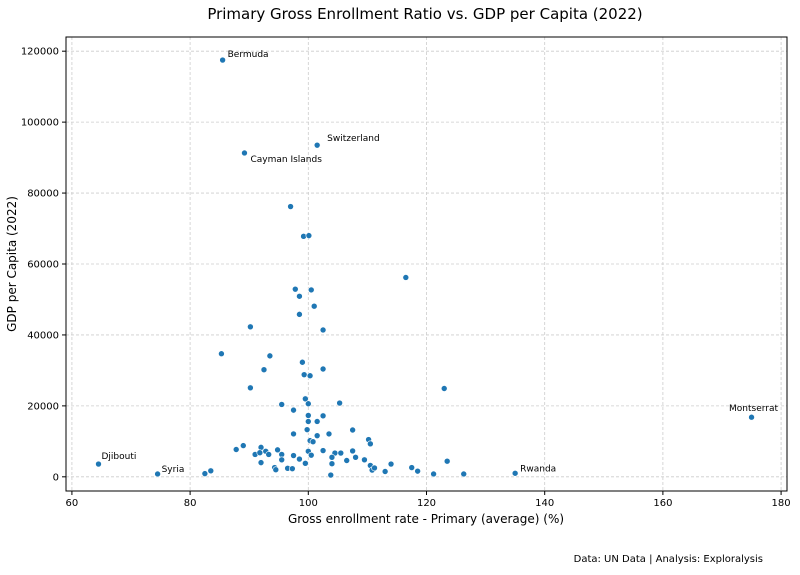 The height and width of the screenshot is (575, 800). What do you see at coordinates (43, 194) in the screenshot?
I see `y-tick-label: 80000` at bounding box center [43, 194].